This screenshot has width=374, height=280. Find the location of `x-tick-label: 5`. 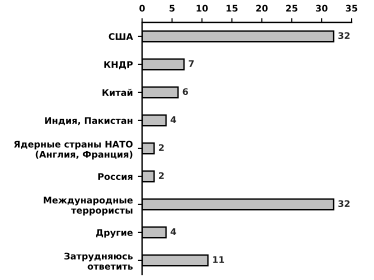

x-tick-label: 5 is located at coordinates (172, 8).